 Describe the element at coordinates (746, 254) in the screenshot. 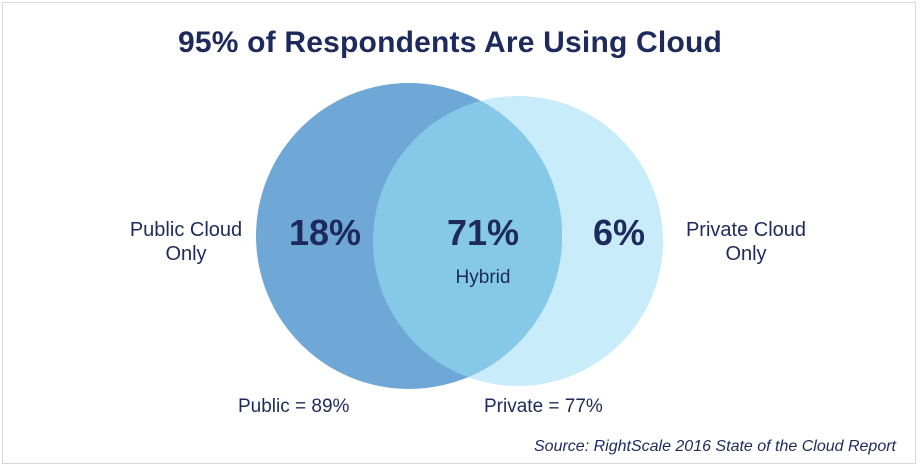

I see `private-only-label-line2: Only` at that location.